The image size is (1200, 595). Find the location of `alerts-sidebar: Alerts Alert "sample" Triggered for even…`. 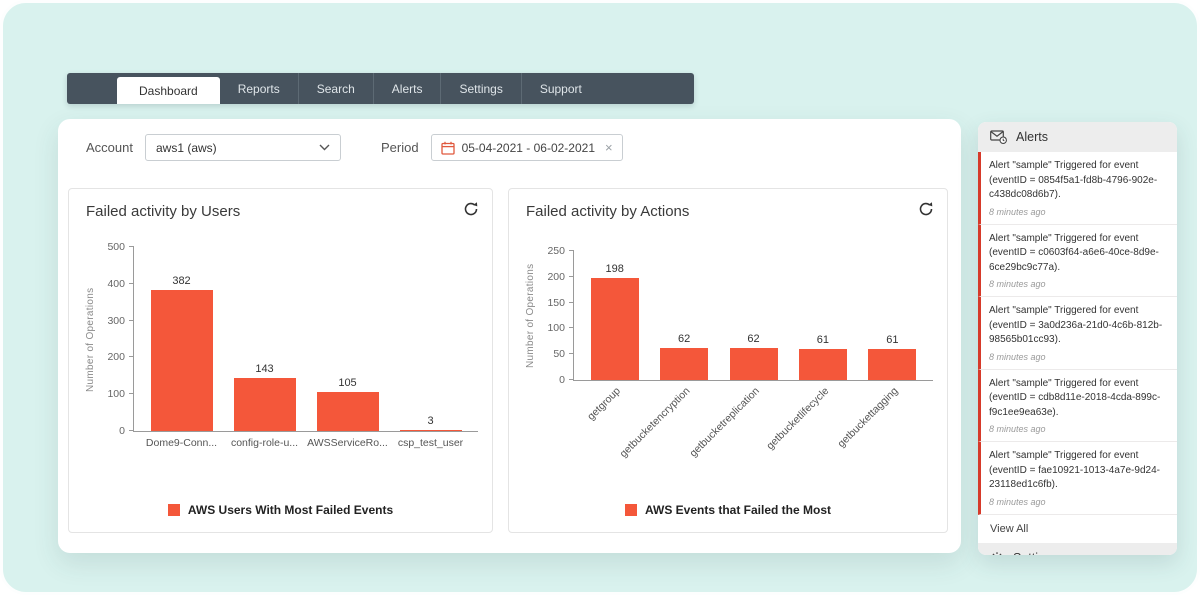

alerts-sidebar: Alerts Alert "sample" Triggered for even… is located at coordinates (1077, 338).